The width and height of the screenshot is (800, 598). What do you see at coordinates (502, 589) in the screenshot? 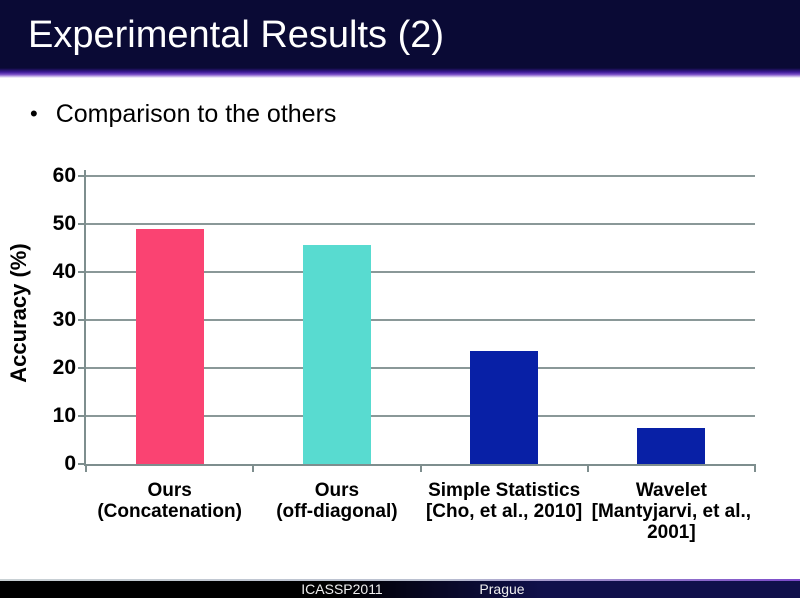
I see `footer-location: Prague` at bounding box center [502, 589].